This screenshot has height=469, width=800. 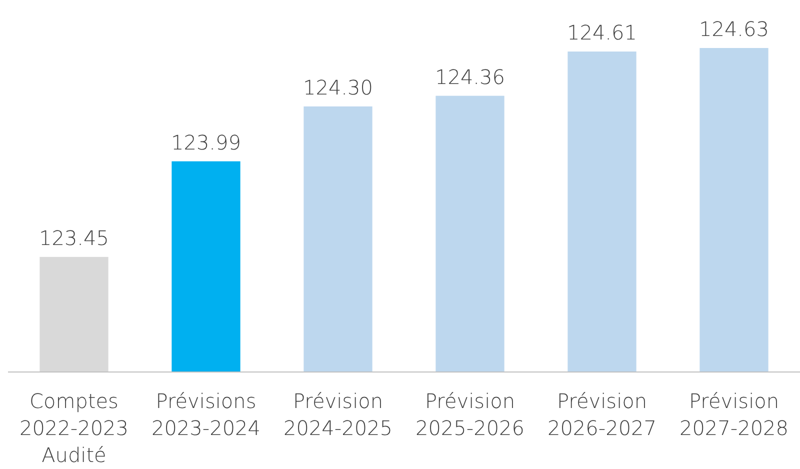 I want to click on x-tick-label: Prévision 2025-2026, so click(x=470, y=414).